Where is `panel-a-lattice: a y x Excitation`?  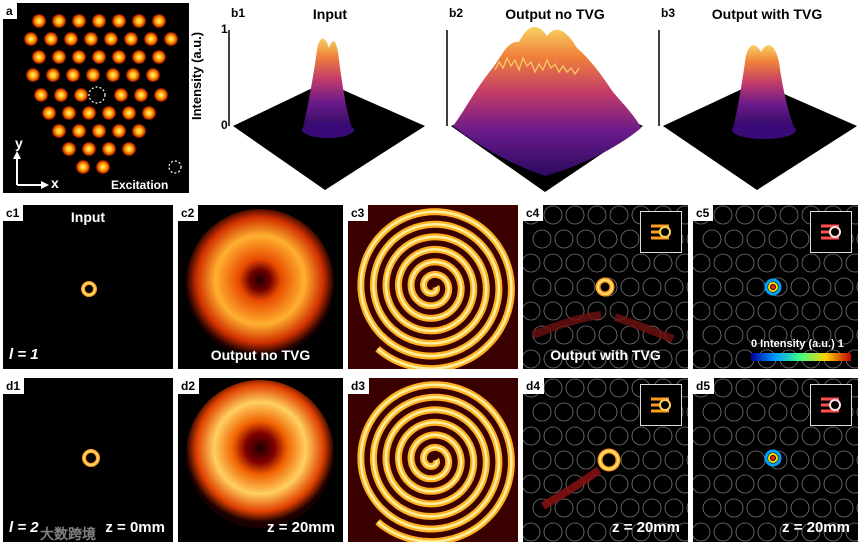 panel-a-lattice: a y x Excitation is located at coordinates (96, 98).